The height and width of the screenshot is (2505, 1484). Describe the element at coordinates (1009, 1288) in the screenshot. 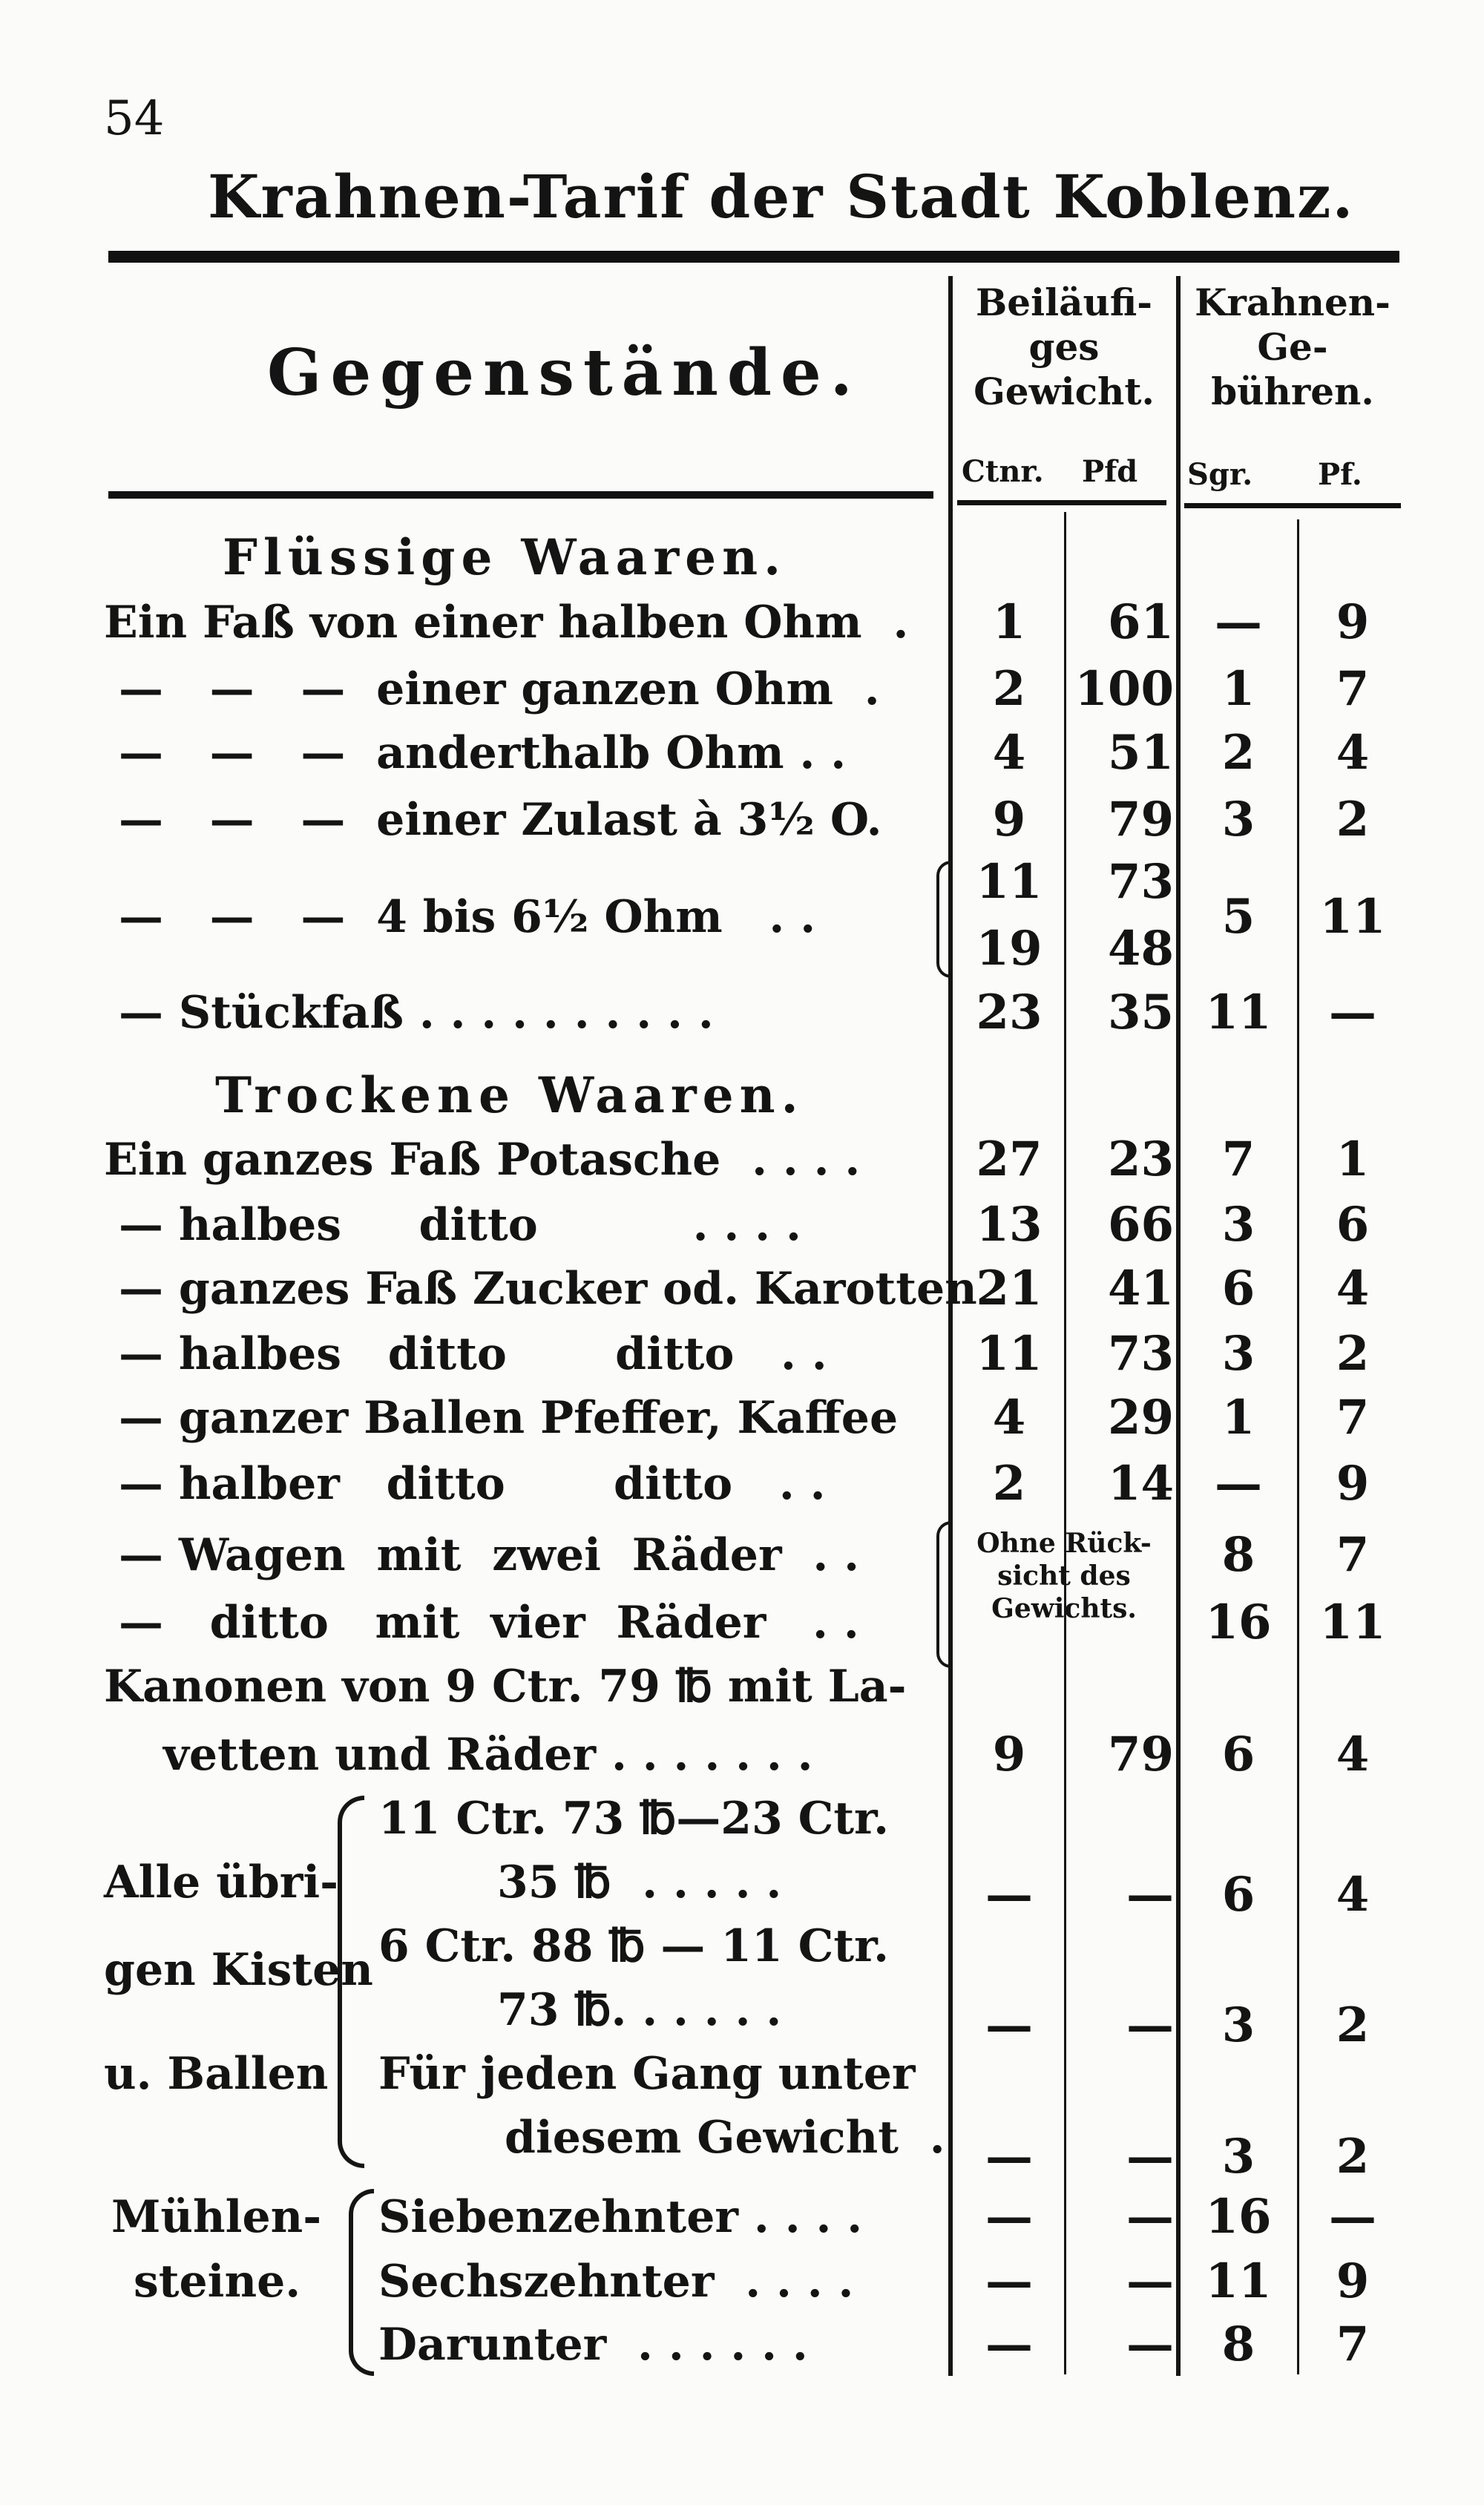

I see `weight-ctnr: 21` at that location.